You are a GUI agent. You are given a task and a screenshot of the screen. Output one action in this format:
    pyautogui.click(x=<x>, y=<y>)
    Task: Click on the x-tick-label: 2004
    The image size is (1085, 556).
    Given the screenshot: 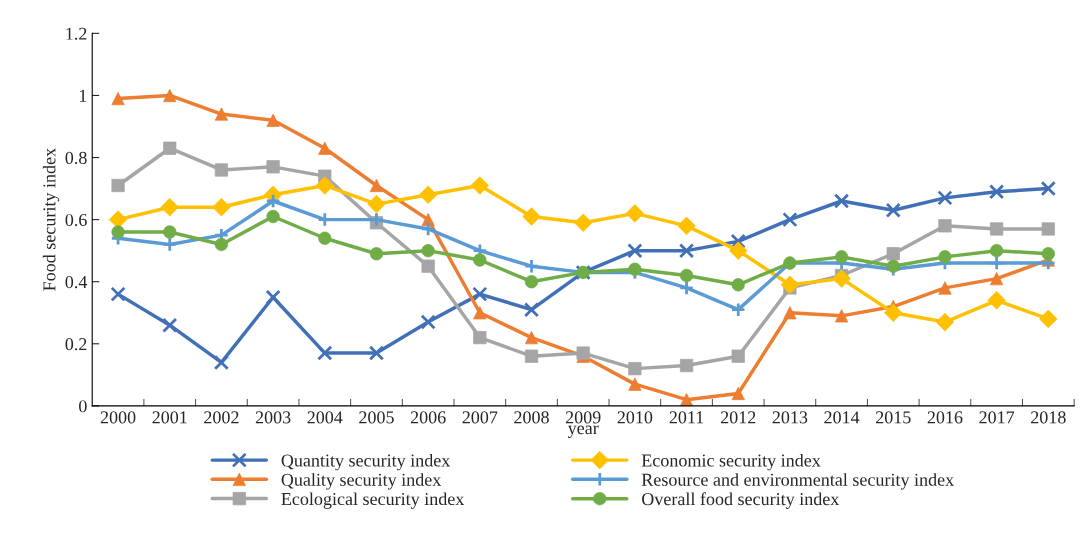 What is the action you would take?
    pyautogui.click(x=325, y=417)
    